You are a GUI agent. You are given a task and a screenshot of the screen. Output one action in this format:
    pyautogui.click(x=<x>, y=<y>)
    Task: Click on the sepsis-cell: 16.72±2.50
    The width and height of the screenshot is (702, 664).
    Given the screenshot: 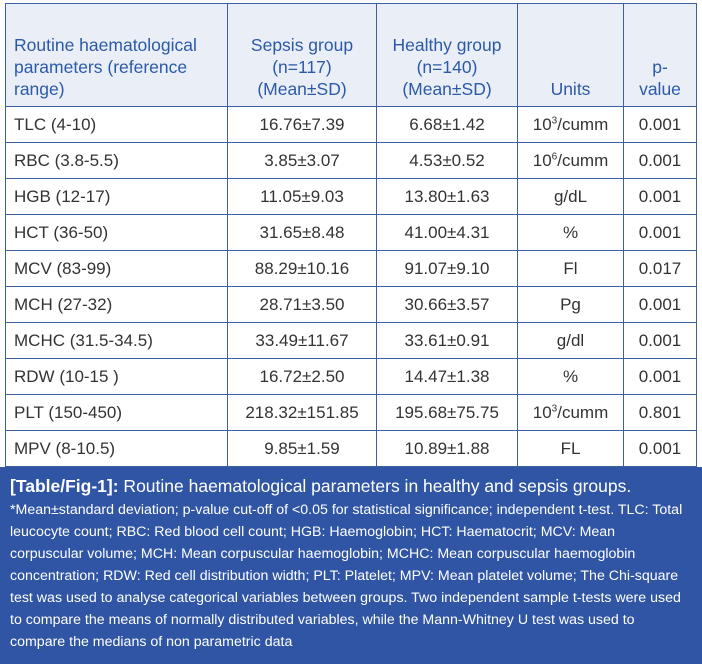 What is the action you would take?
    pyautogui.click(x=302, y=376)
    